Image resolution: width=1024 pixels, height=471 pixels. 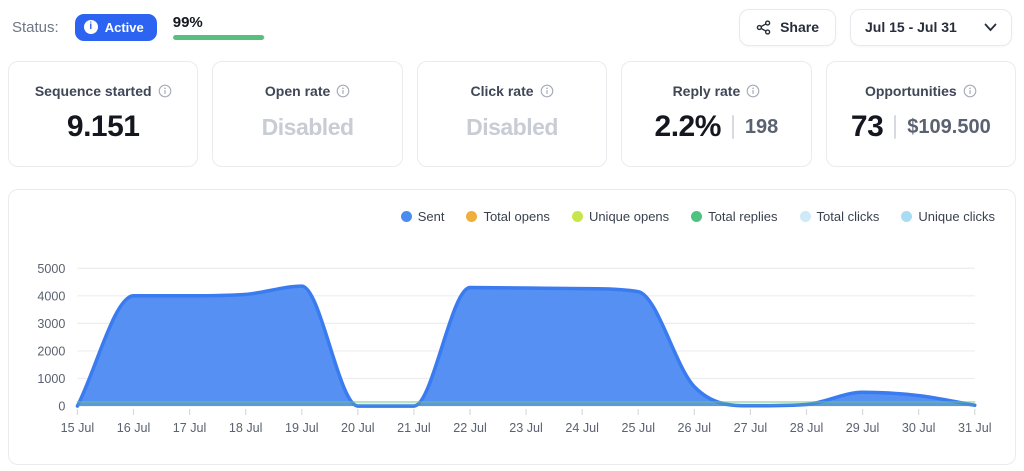 What do you see at coordinates (190, 428) in the screenshot?
I see `x-axis-tick-label: 17 Jul` at bounding box center [190, 428].